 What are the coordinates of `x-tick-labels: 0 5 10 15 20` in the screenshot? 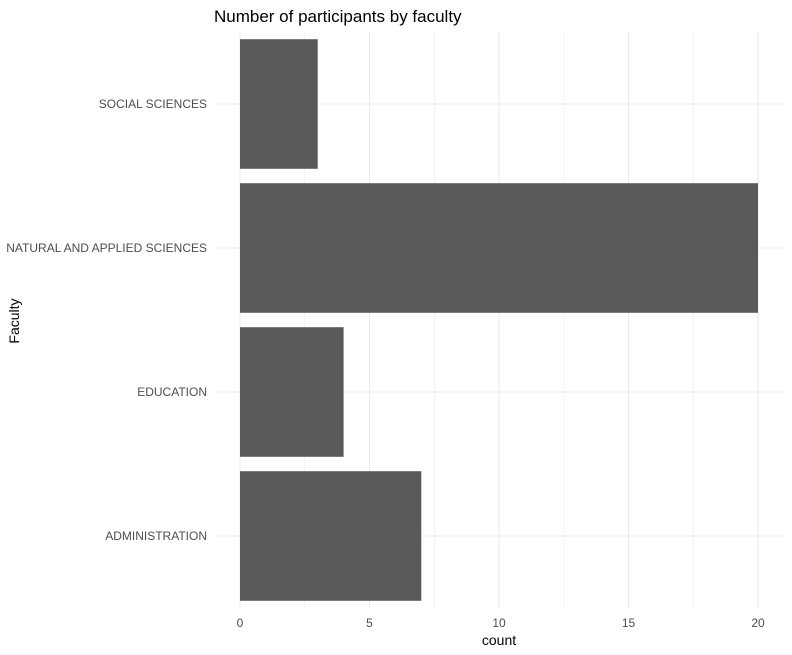 It's located at (501, 623).